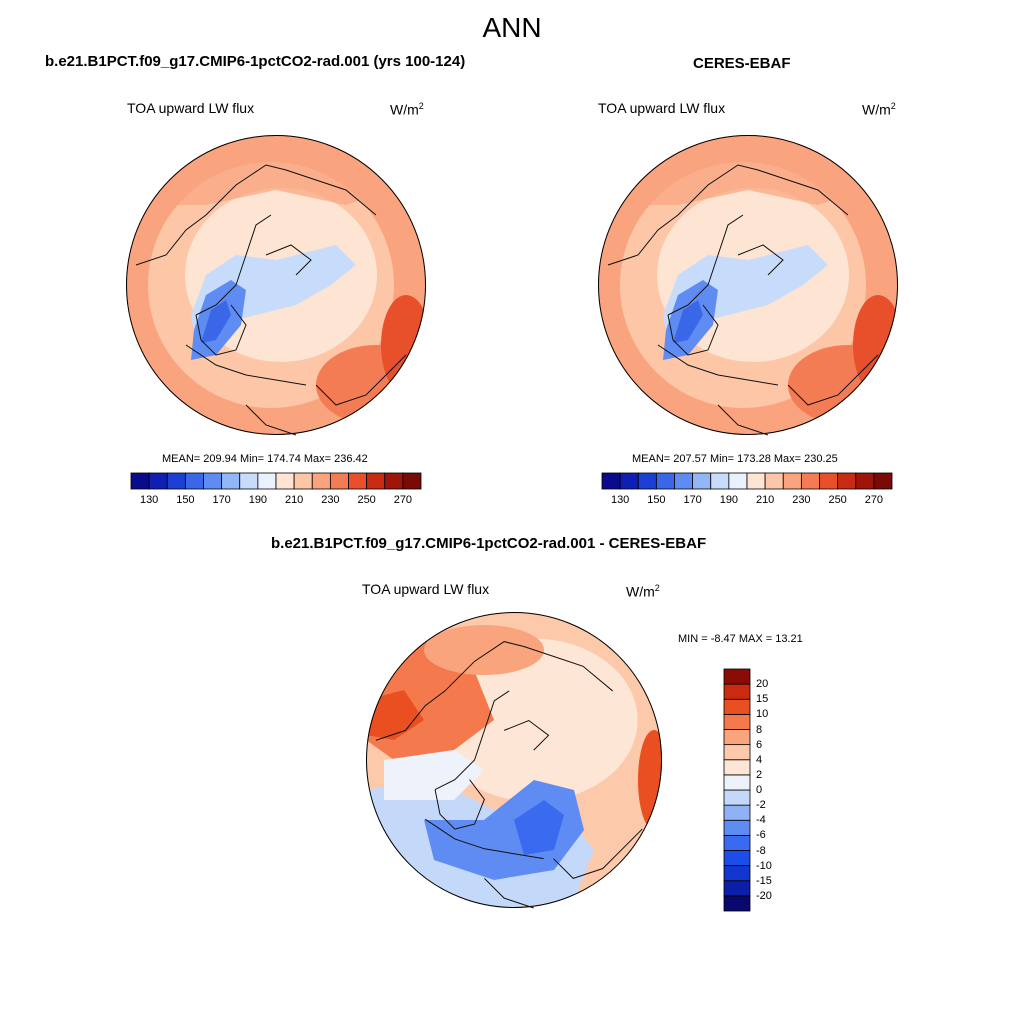 This screenshot has width=1024, height=1024. What do you see at coordinates (761, 805) in the screenshot?
I see `colorbar-tick-label: -2` at bounding box center [761, 805].